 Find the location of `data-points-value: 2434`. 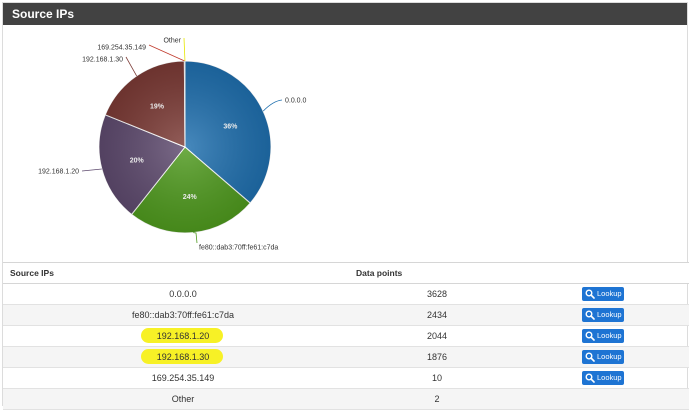

data-points-value: 2434 is located at coordinates (437, 315).